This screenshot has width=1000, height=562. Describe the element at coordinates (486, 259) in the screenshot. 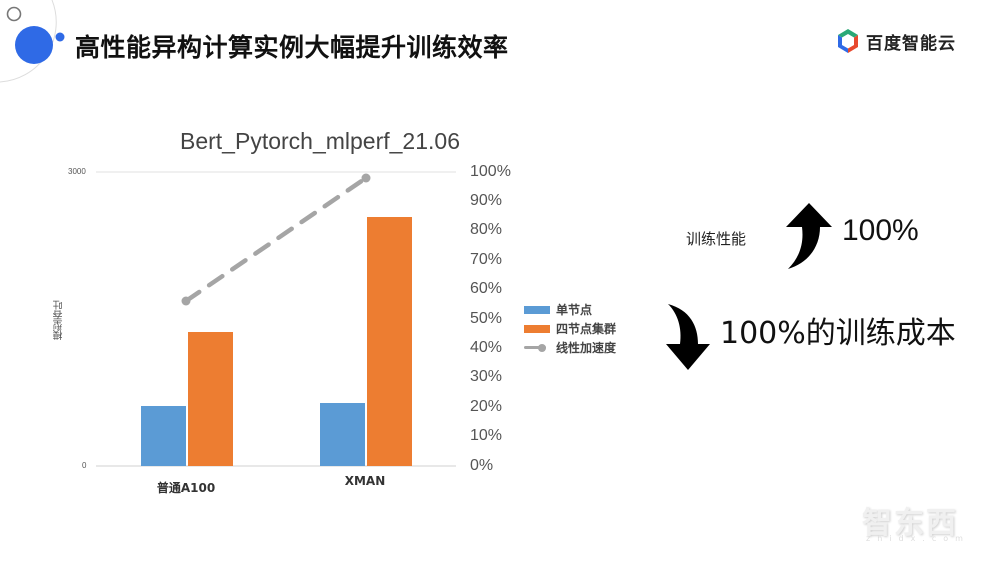

I see `y2-tick: 70%` at that location.